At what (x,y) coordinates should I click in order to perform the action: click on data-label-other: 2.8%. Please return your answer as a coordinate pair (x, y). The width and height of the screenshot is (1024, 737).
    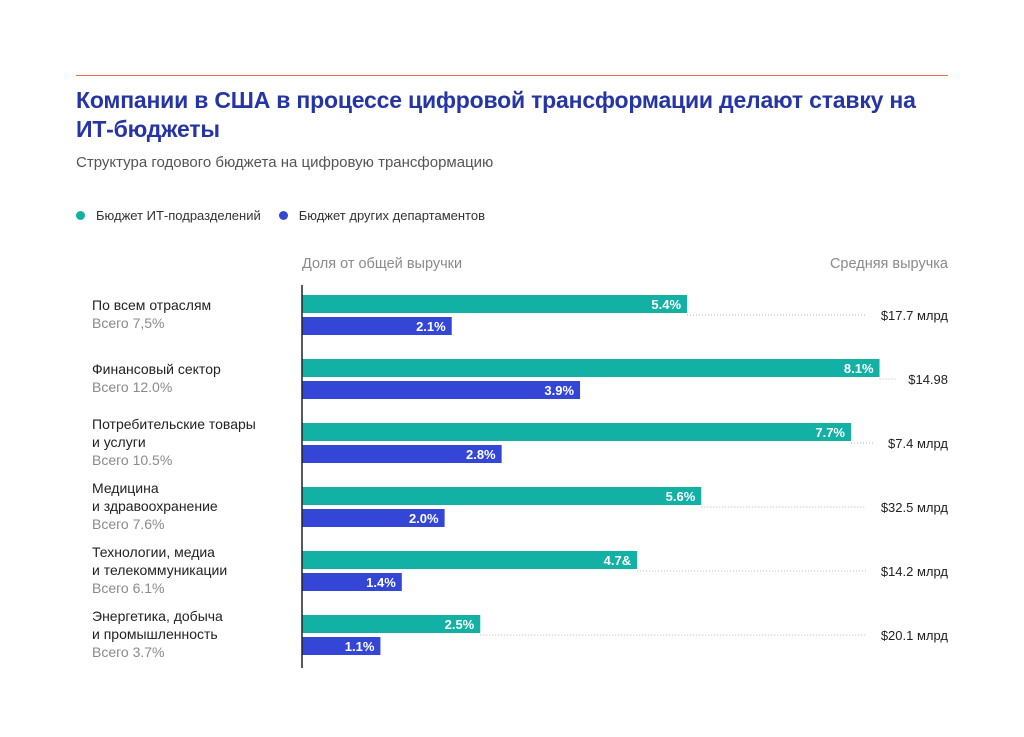
    Looking at the image, I should click on (481, 454).